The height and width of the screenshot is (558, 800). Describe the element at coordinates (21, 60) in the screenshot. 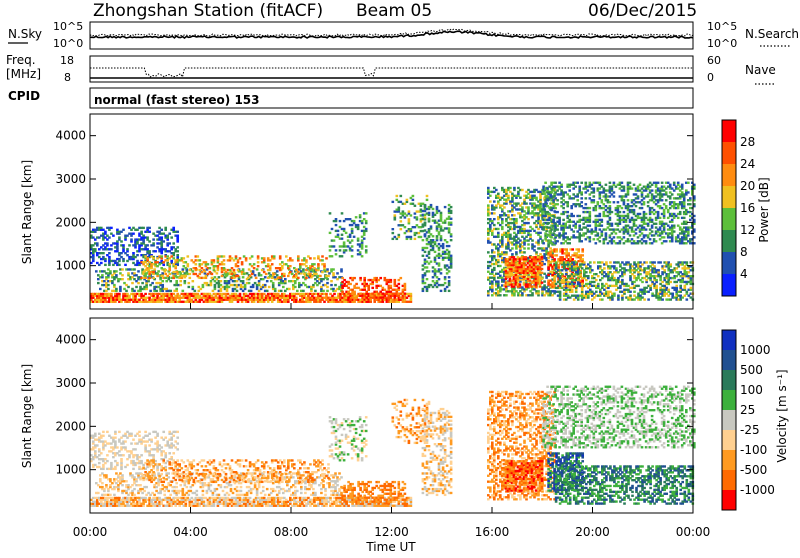

I see `freq-label: Freq.` at that location.